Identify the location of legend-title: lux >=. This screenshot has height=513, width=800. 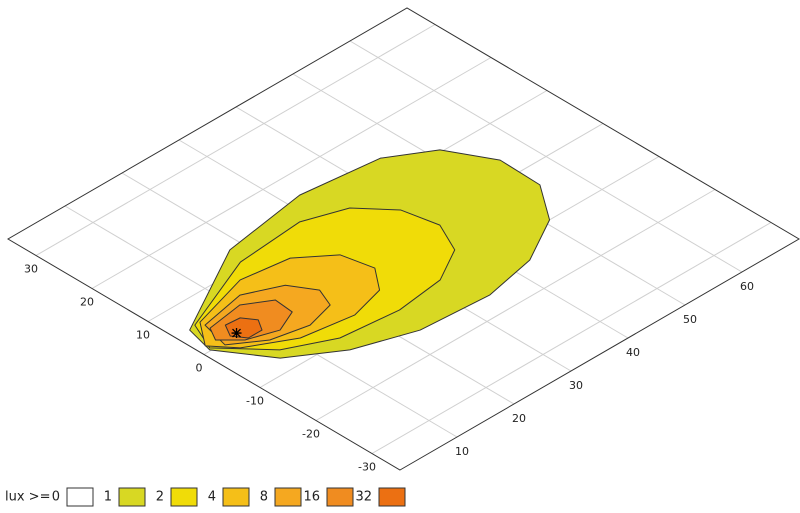
(27, 497).